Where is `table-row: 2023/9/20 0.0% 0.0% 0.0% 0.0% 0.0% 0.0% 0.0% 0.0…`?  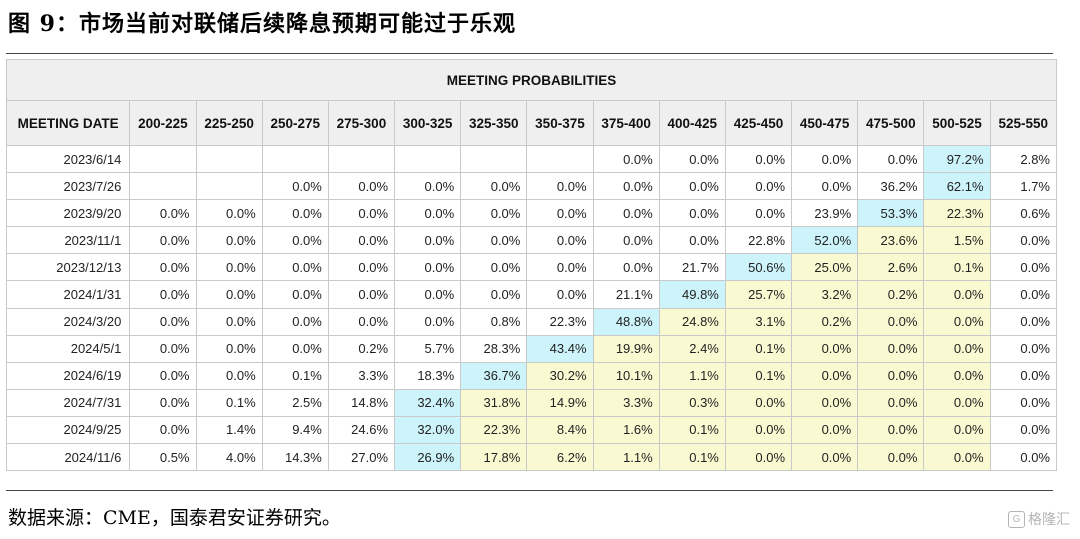 table-row: 2023/9/20 0.0% 0.0% 0.0% 0.0% 0.0% 0.0% 0.0% 0.0… is located at coordinates (531, 213).